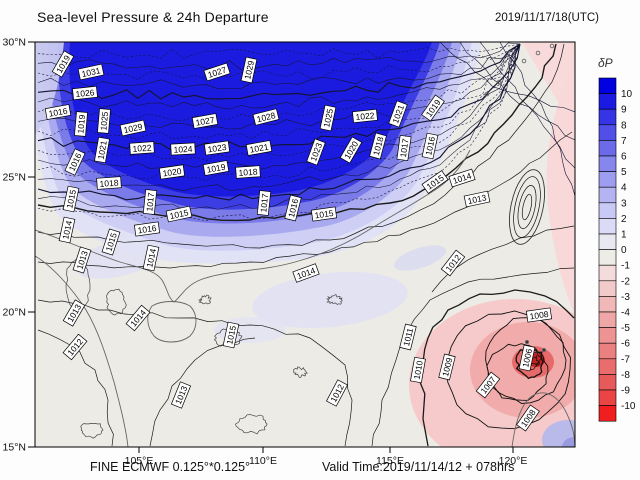  What do you see at coordinates (172, 322) in the screenshot?
I see `coast-hainan` at bounding box center [172, 322].